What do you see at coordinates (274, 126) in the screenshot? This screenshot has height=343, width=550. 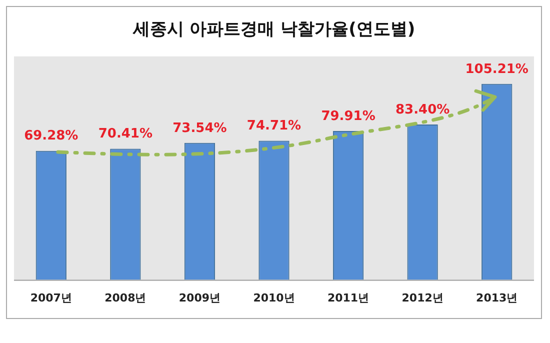 I see `data-label: 74.71%` at bounding box center [274, 126].